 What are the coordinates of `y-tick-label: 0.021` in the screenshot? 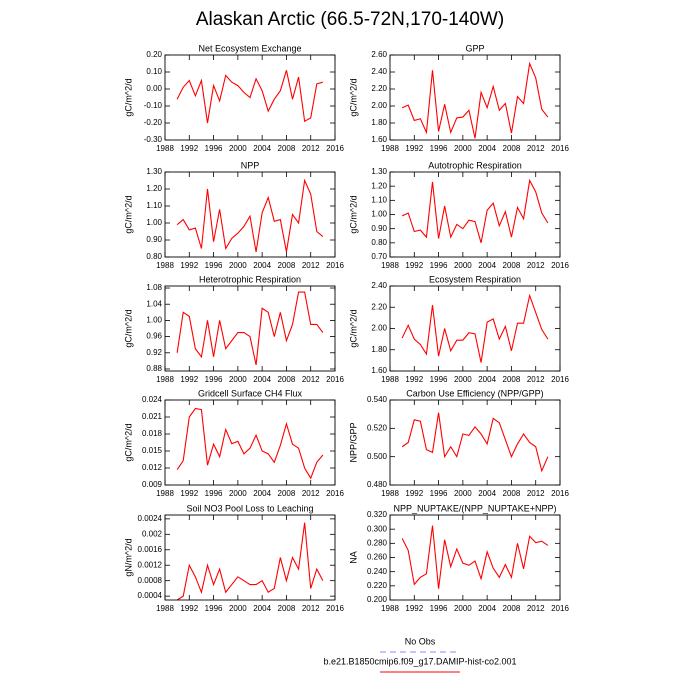 It's located at (152, 416).